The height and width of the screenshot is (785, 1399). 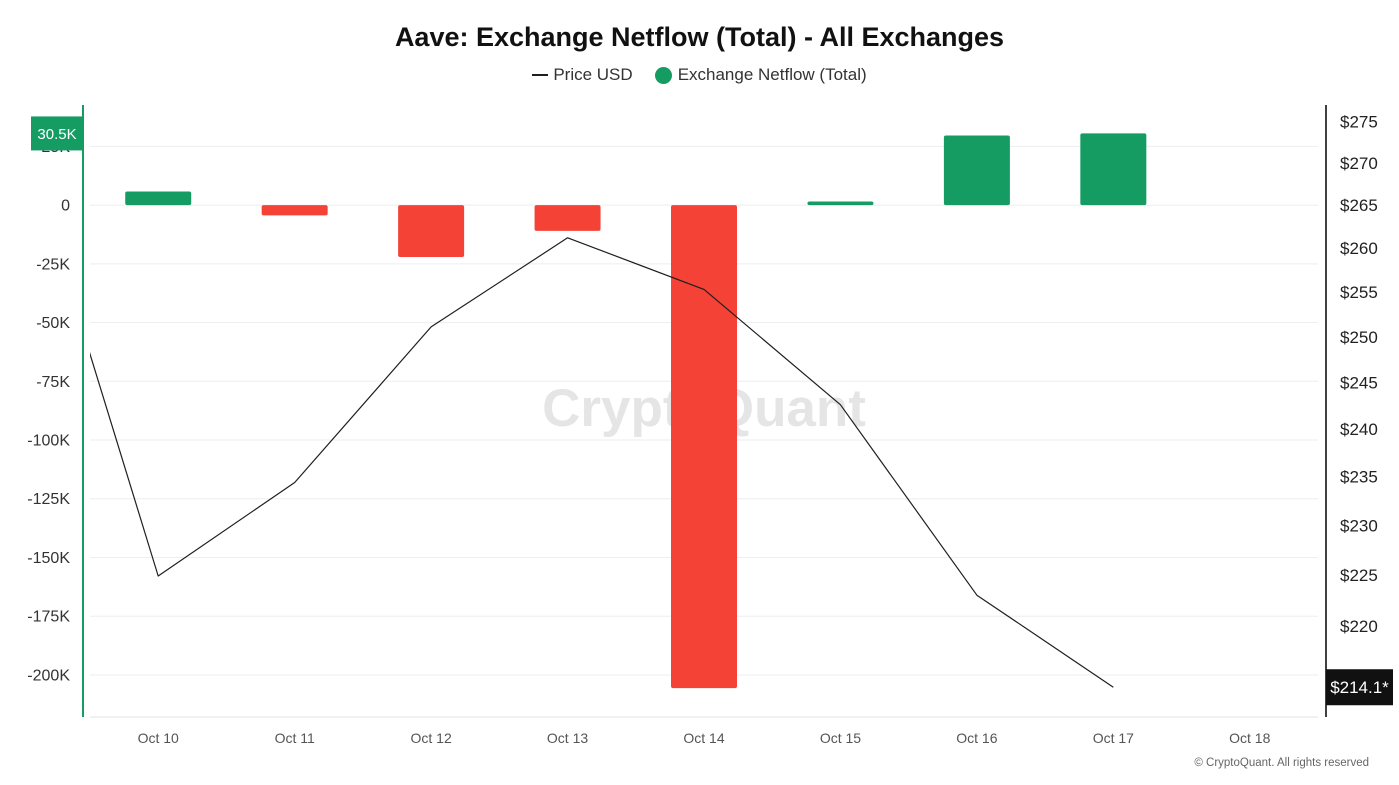 I want to click on price-last-value-badge, so click(x=1359, y=687).